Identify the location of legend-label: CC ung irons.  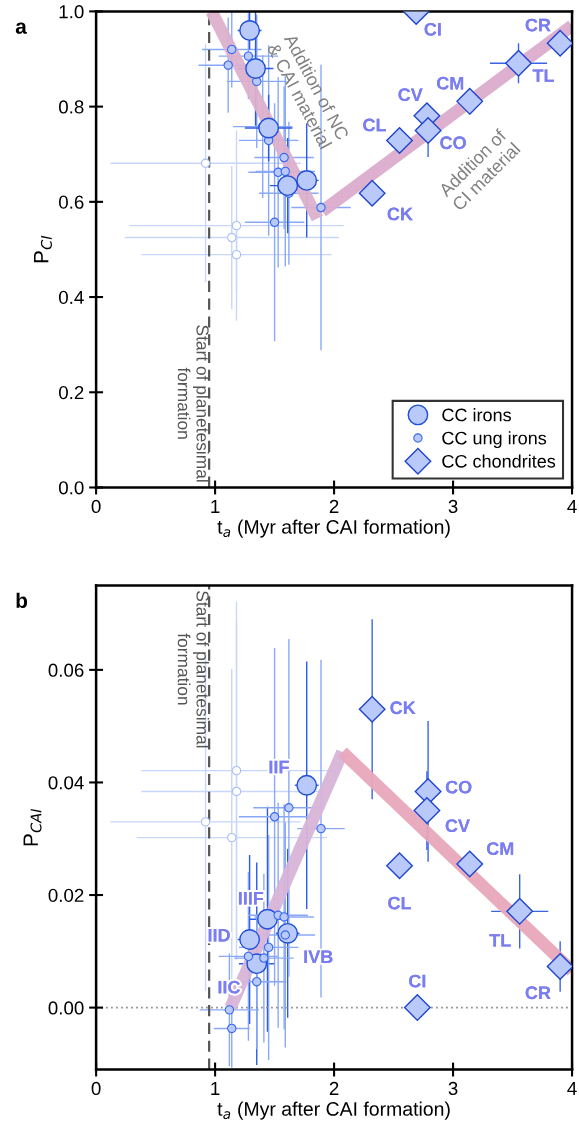
(494, 440).